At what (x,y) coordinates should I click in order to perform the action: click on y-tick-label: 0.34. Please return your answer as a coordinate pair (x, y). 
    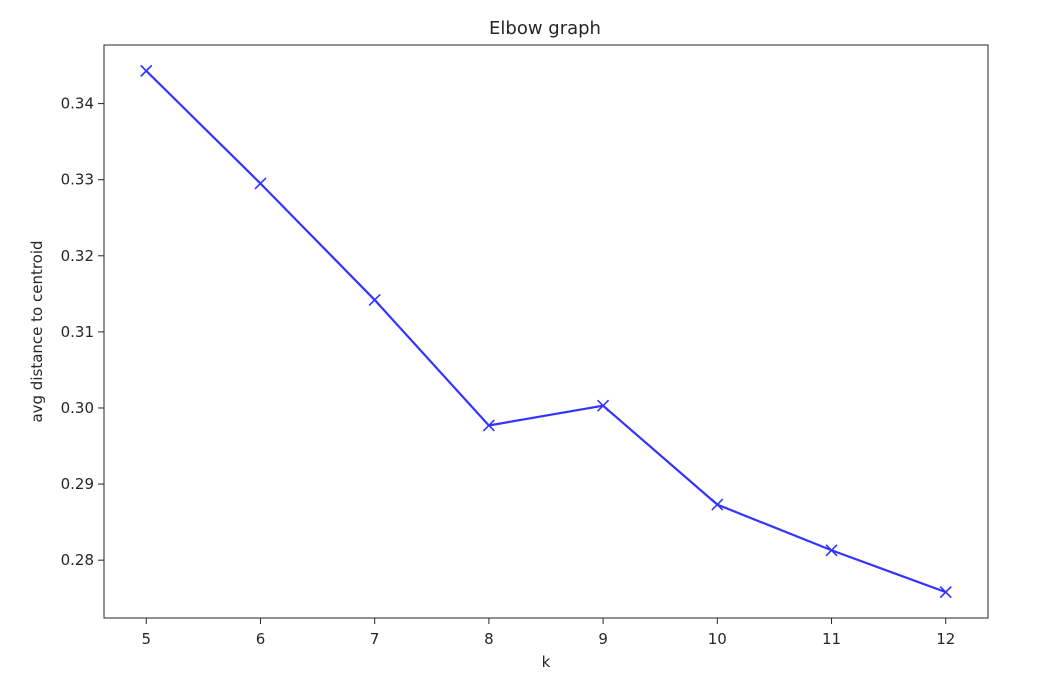
    Looking at the image, I should click on (77, 104).